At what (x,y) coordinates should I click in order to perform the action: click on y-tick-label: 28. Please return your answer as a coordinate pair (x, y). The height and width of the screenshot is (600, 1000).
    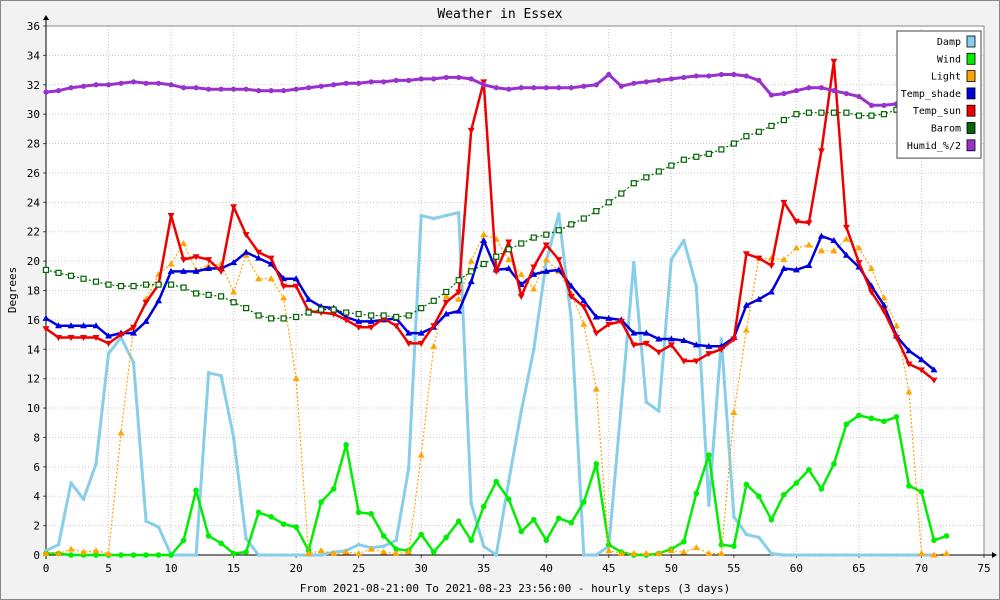
    Looking at the image, I should click on (33, 144).